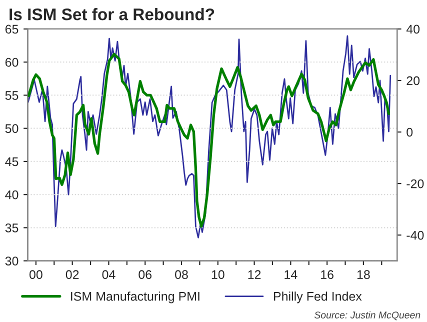  Describe the element at coordinates (367, 315) in the screenshot. I see `source-note: Source: Justin McQueen` at that location.